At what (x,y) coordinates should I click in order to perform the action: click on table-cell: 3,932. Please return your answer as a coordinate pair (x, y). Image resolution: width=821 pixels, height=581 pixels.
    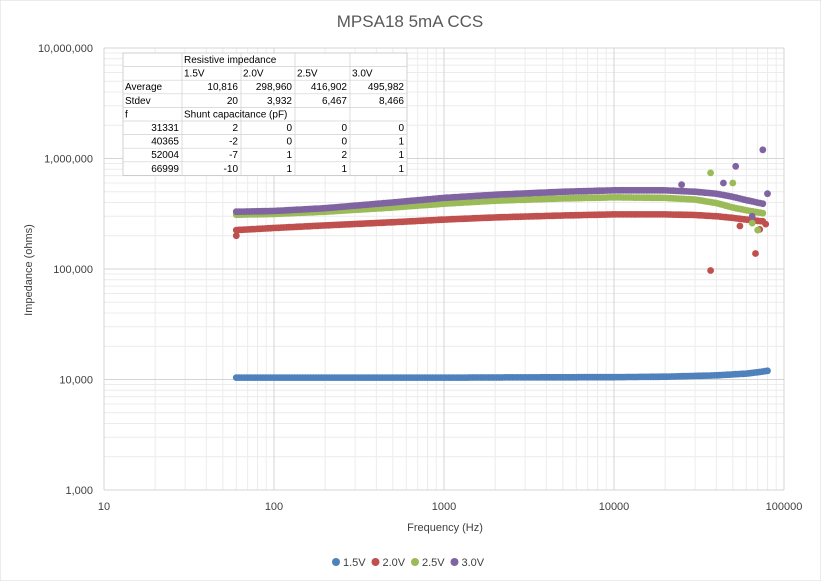
    Looking at the image, I should click on (279, 101).